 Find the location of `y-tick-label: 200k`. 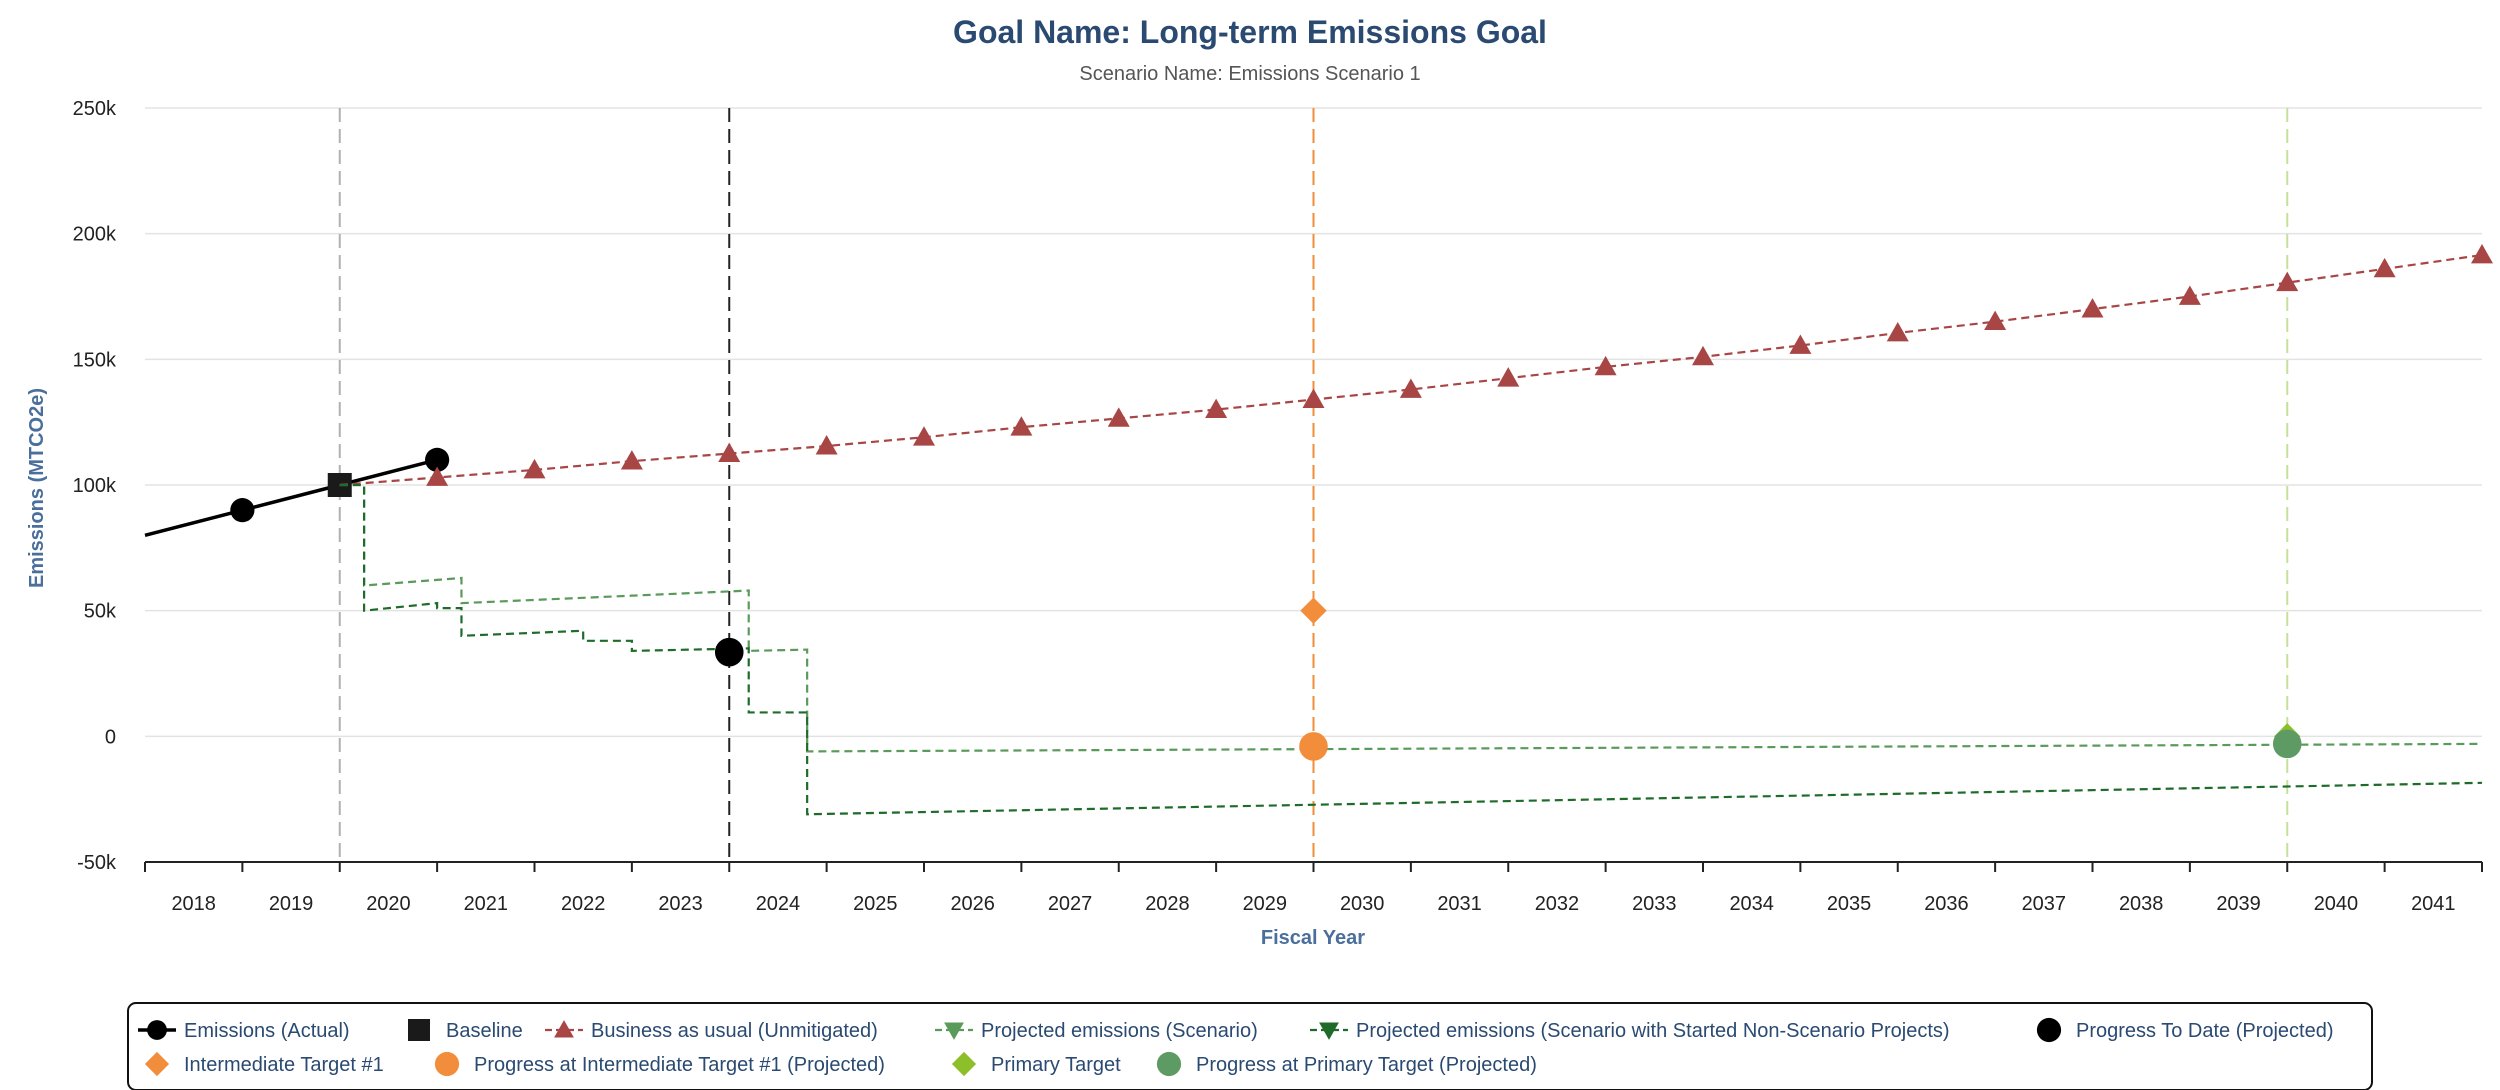

y-tick-label: 200k is located at coordinates (95, 235).